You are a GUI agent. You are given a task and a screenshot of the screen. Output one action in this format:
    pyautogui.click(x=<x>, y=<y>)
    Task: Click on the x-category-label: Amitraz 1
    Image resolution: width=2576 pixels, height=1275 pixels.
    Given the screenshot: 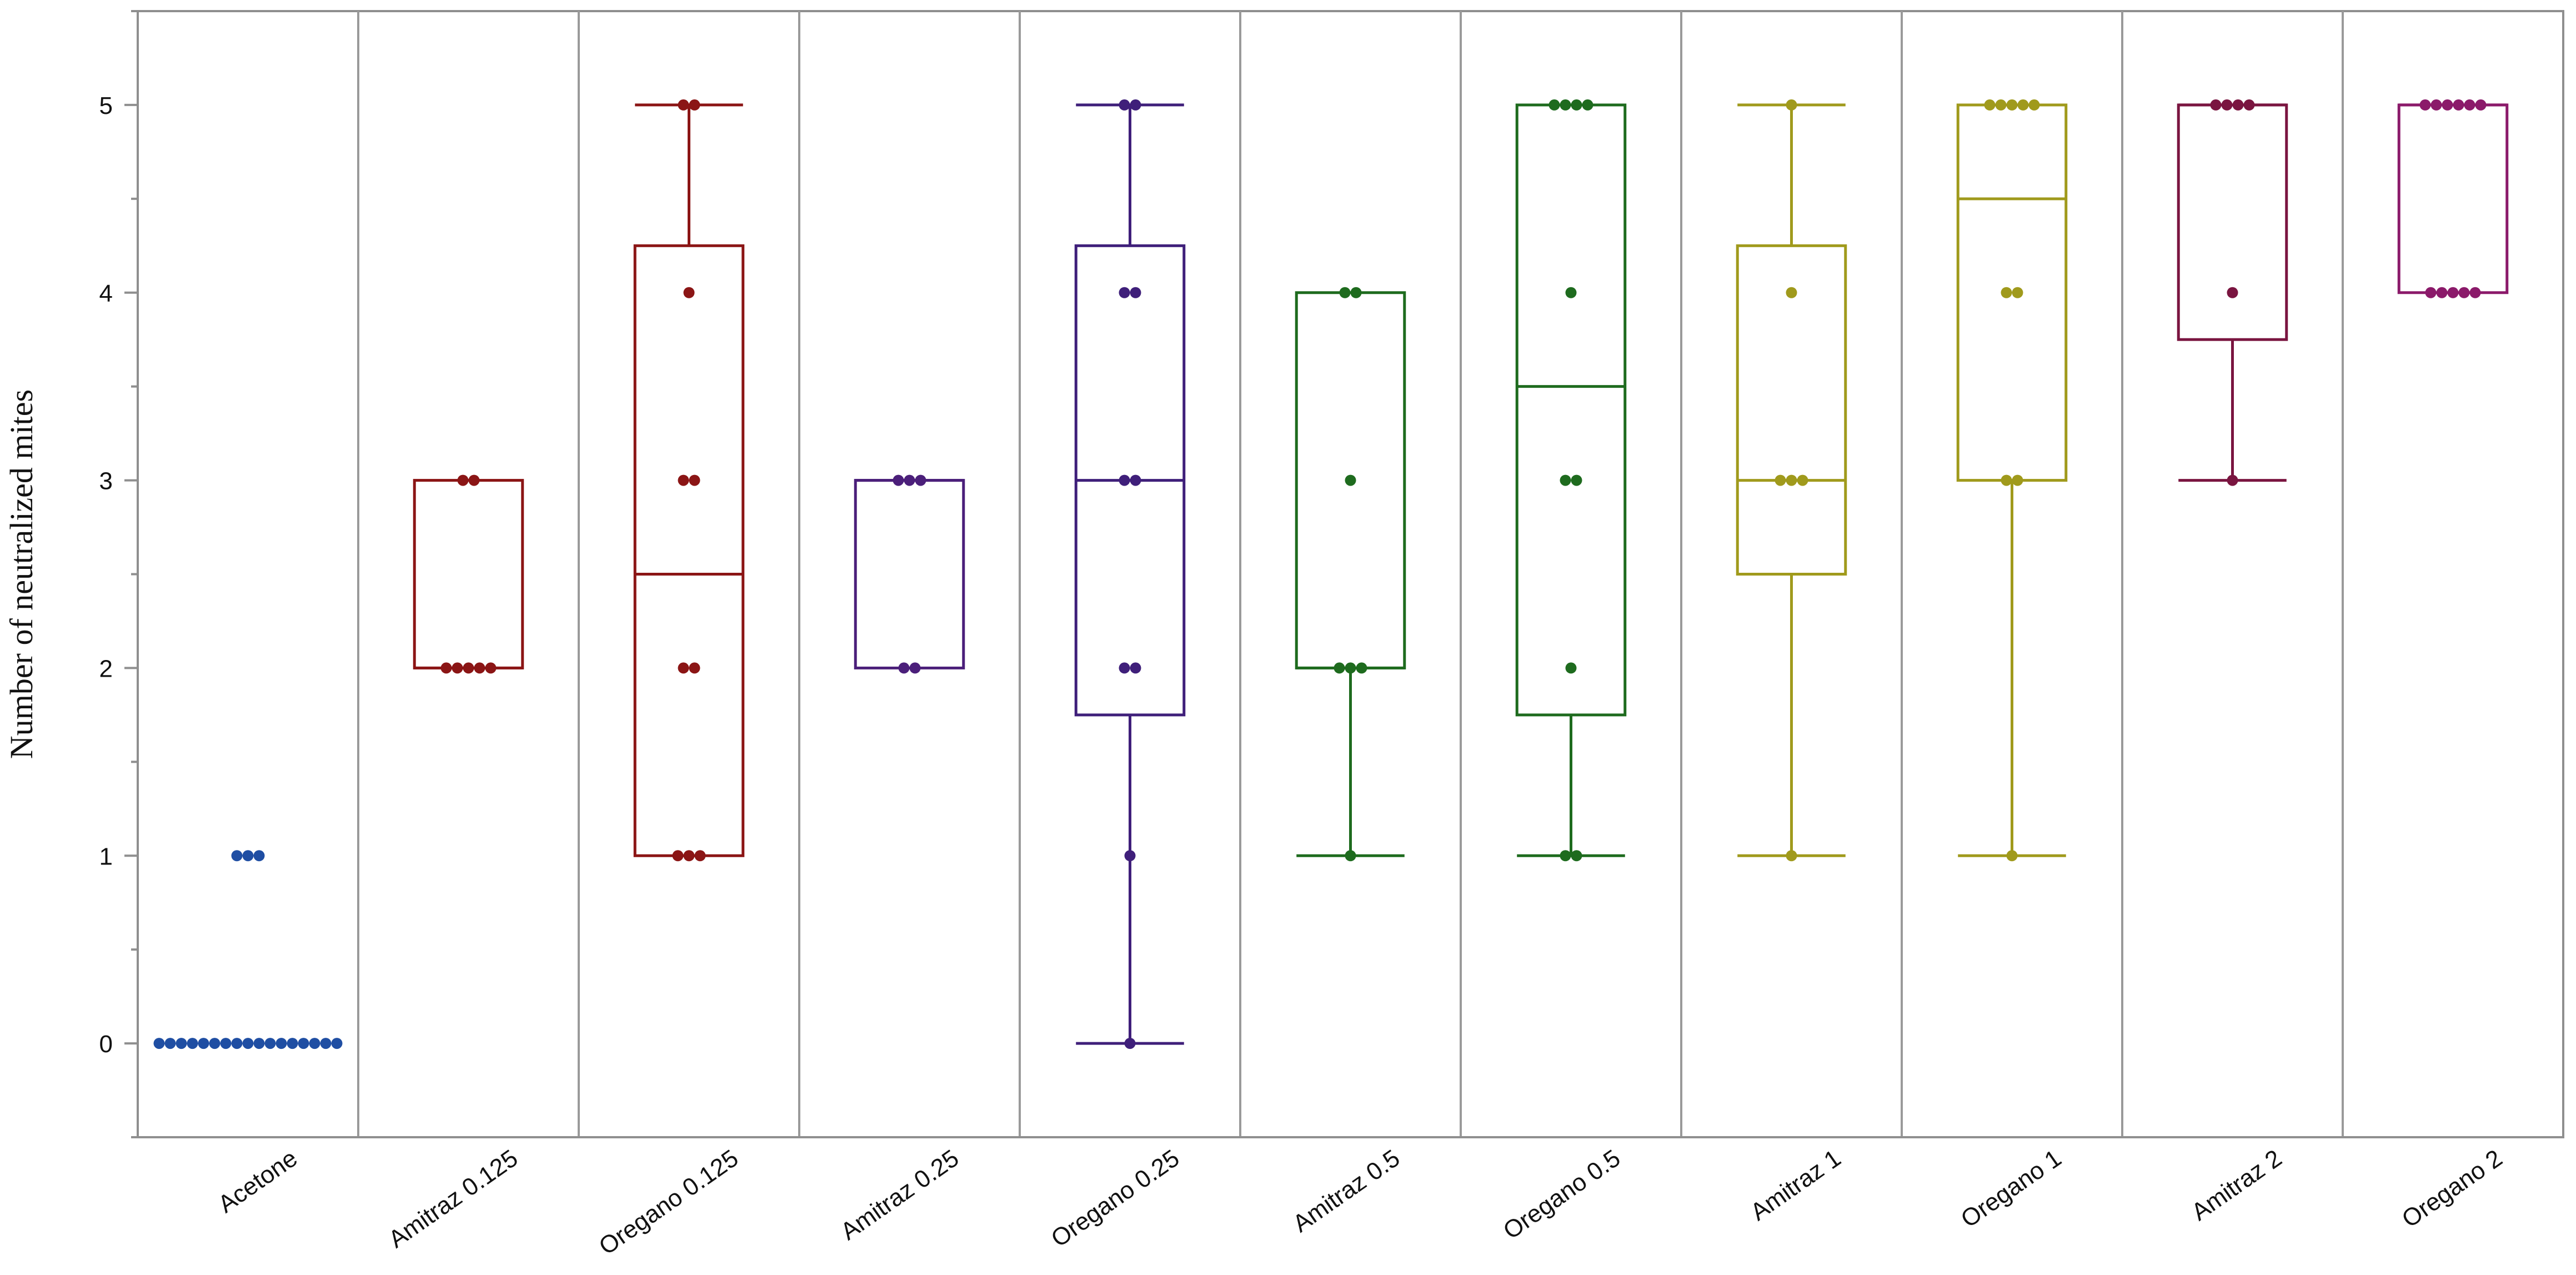 What is the action you would take?
    pyautogui.click(x=1796, y=1185)
    